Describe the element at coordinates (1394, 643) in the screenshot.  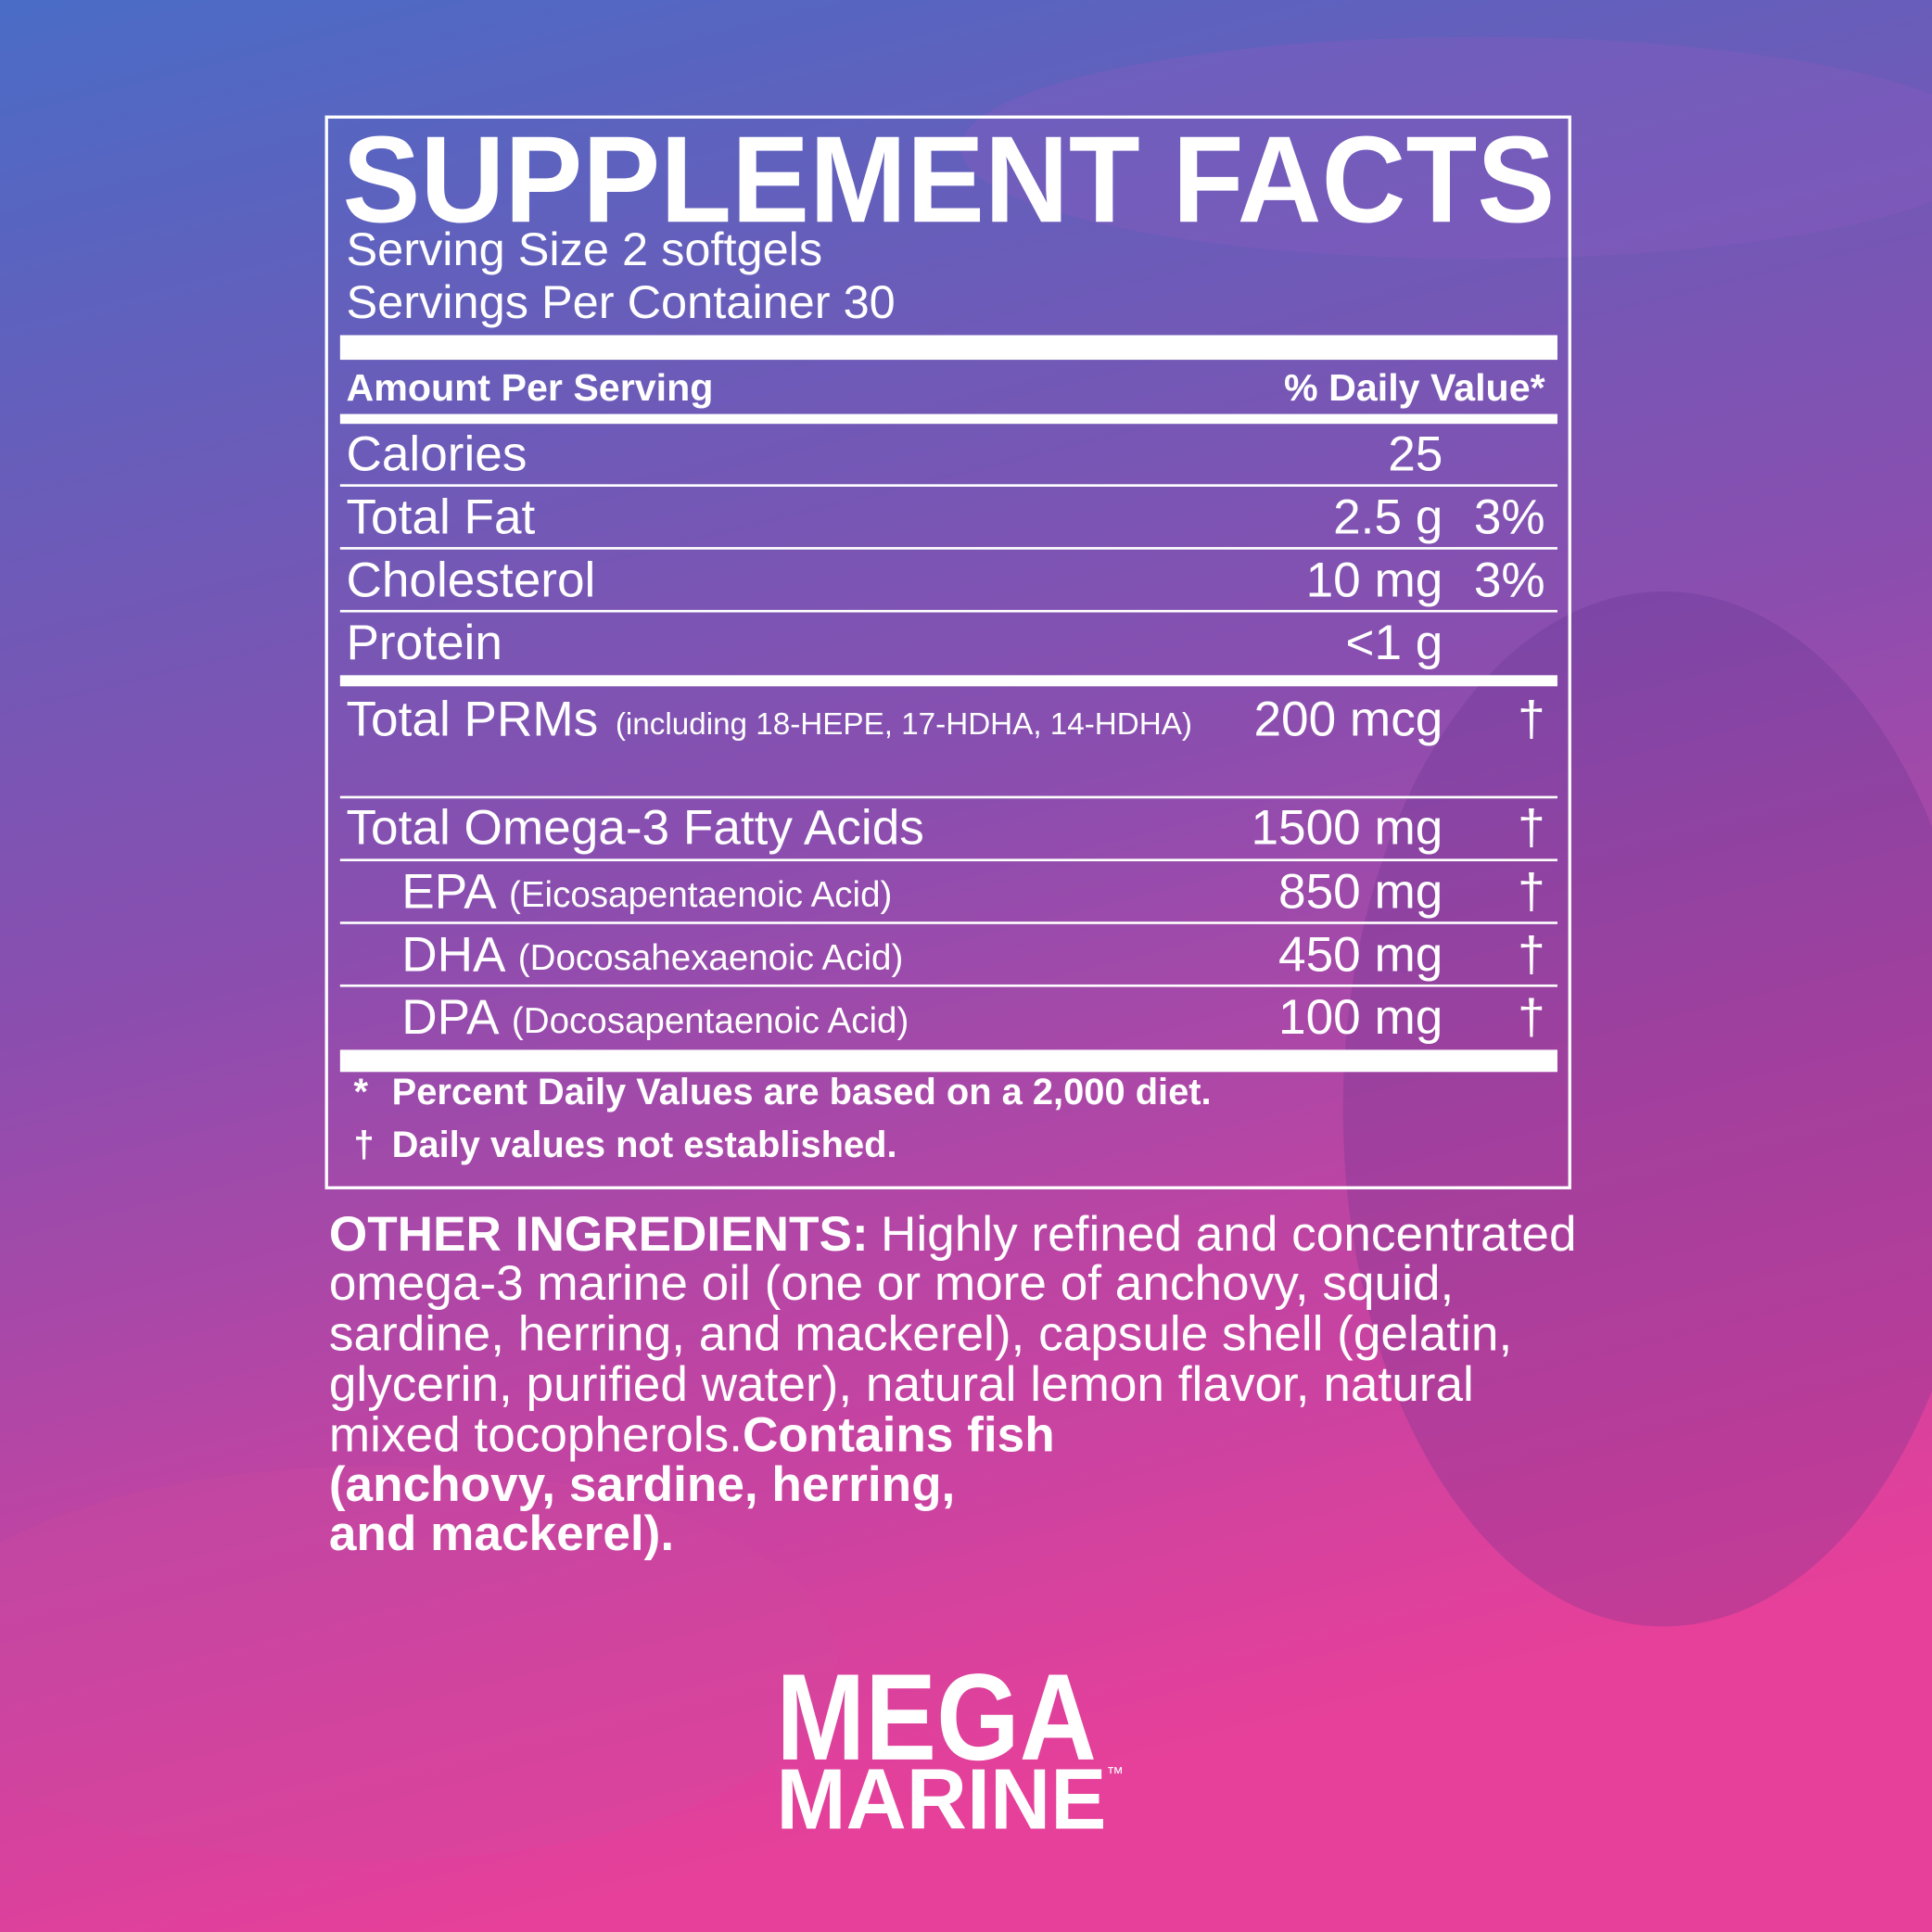
I see `nutrient-amount: <1 g` at that location.